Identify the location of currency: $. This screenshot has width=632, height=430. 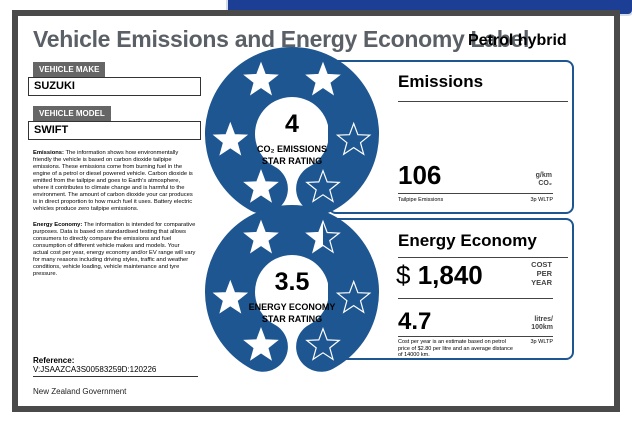
(403, 275).